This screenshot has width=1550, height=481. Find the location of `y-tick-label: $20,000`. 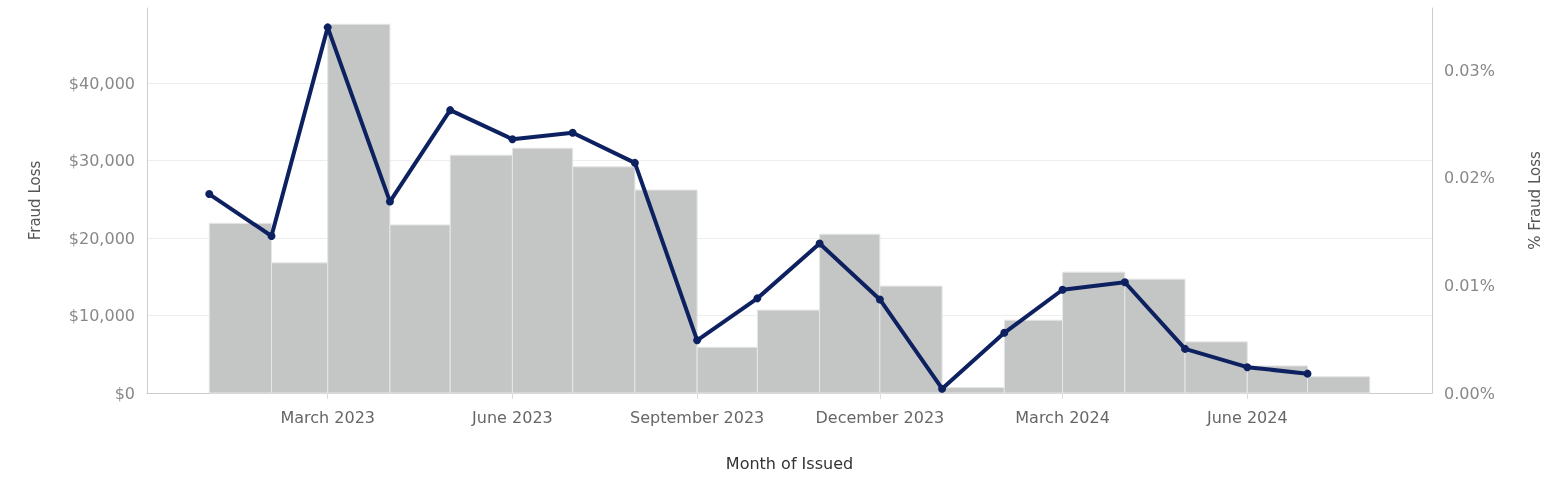

y-tick-label: $20,000 is located at coordinates (101, 238).